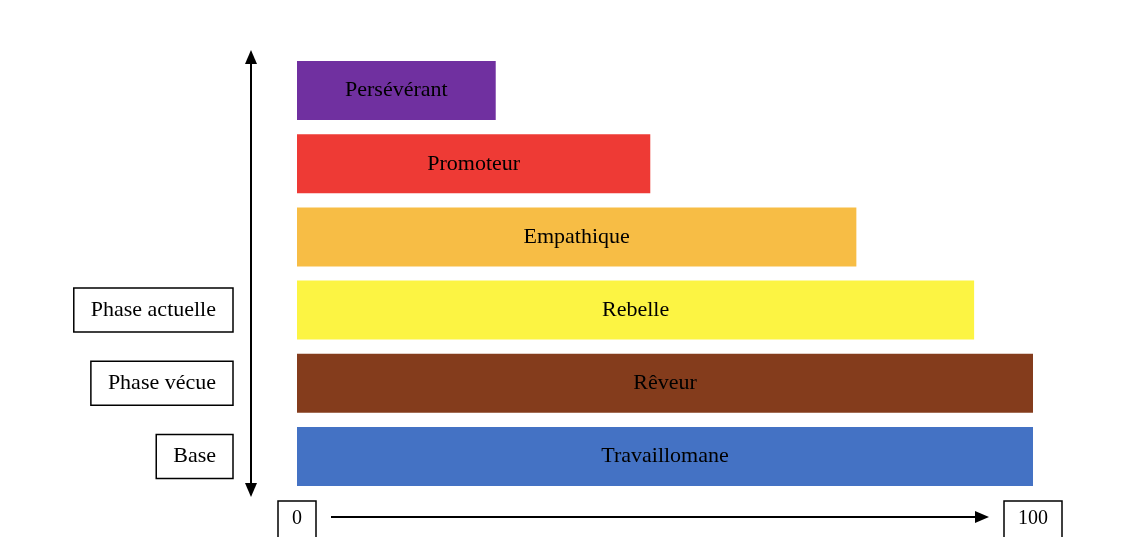 This screenshot has width=1134, height=537. I want to click on y-tick-label: Rebelle, so click(635, 308).